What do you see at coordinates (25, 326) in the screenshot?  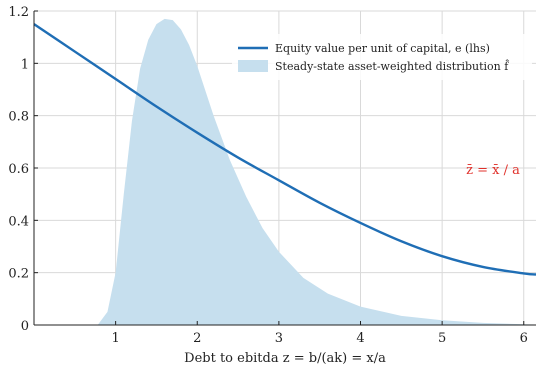 I see `y-tick-label-0: 0` at bounding box center [25, 326].